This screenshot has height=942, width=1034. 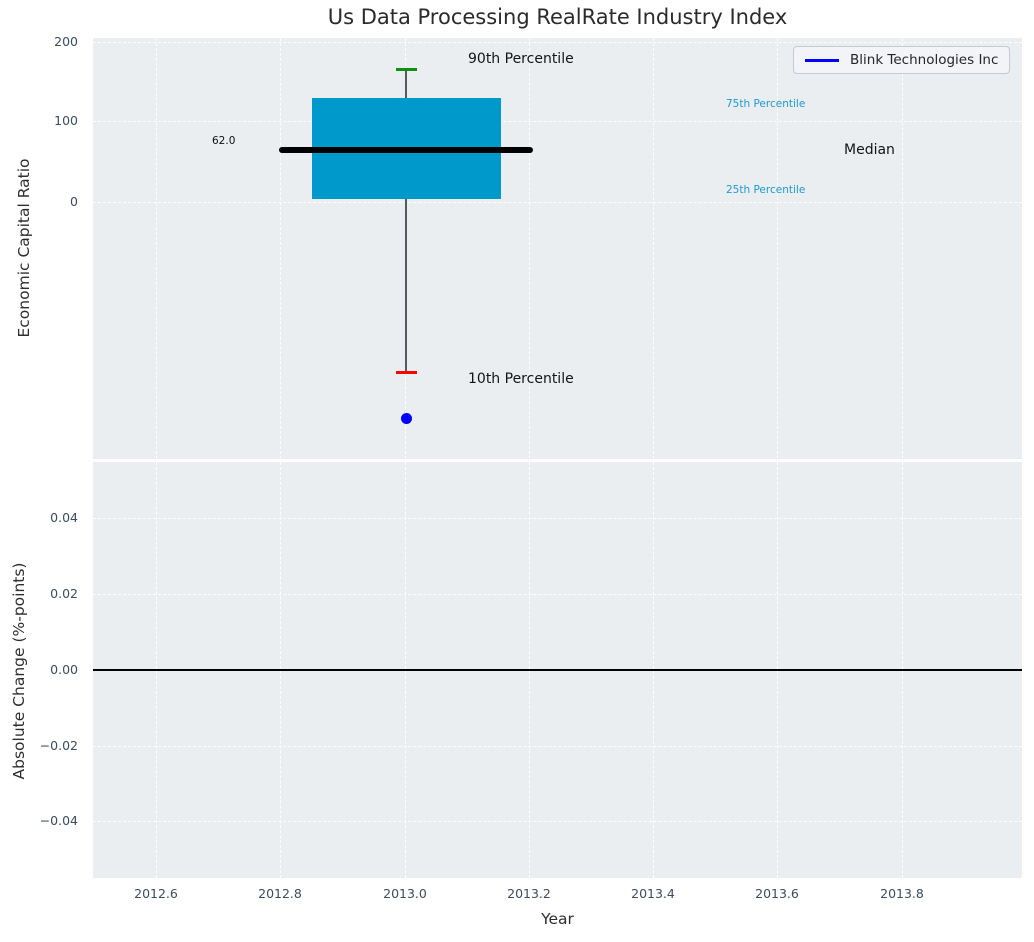 I want to click on ytick-0.04: 0.04, so click(x=64, y=517).